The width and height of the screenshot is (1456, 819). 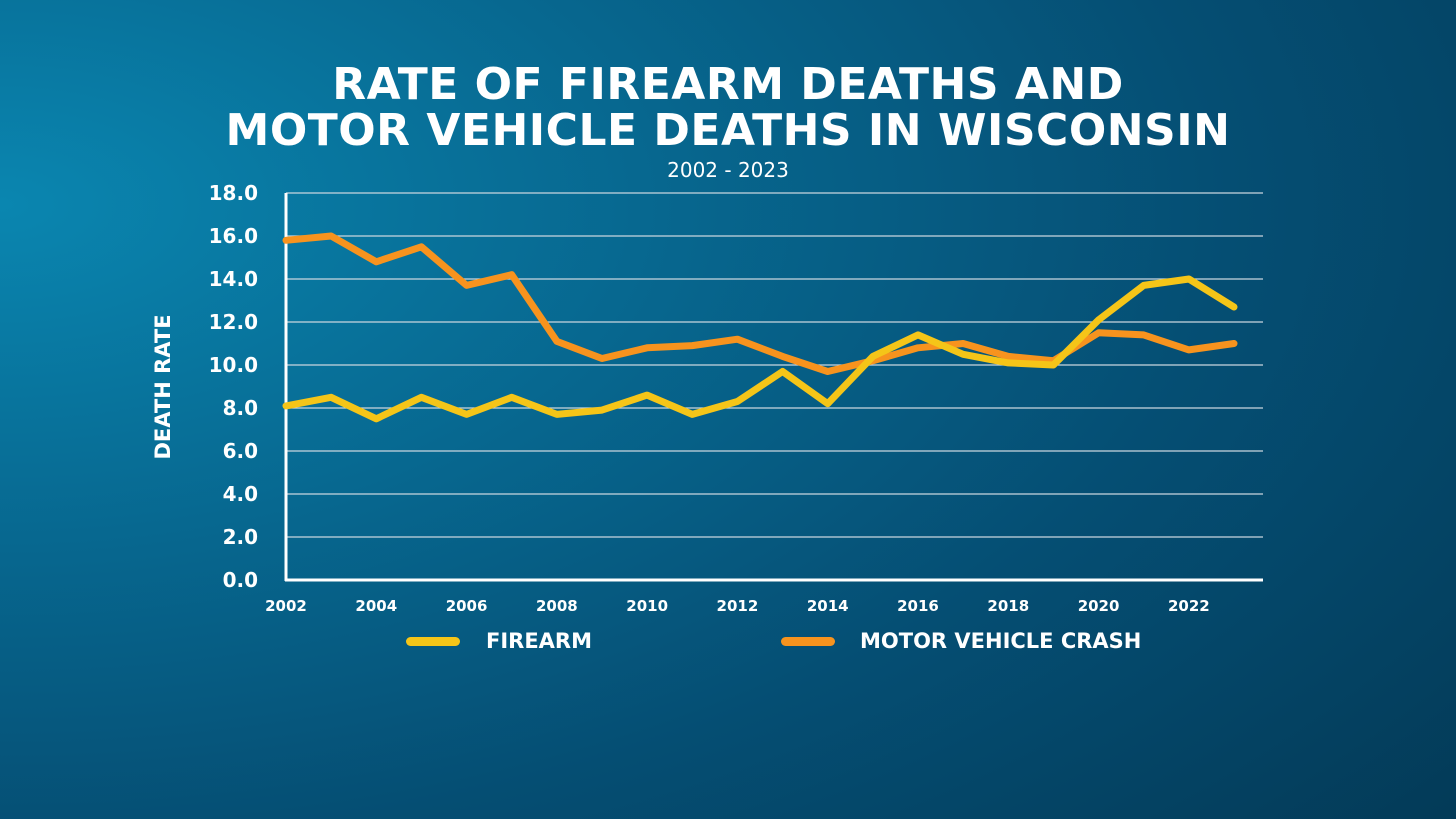 What do you see at coordinates (233, 365) in the screenshot?
I see `y-tick-label: 10.0` at bounding box center [233, 365].